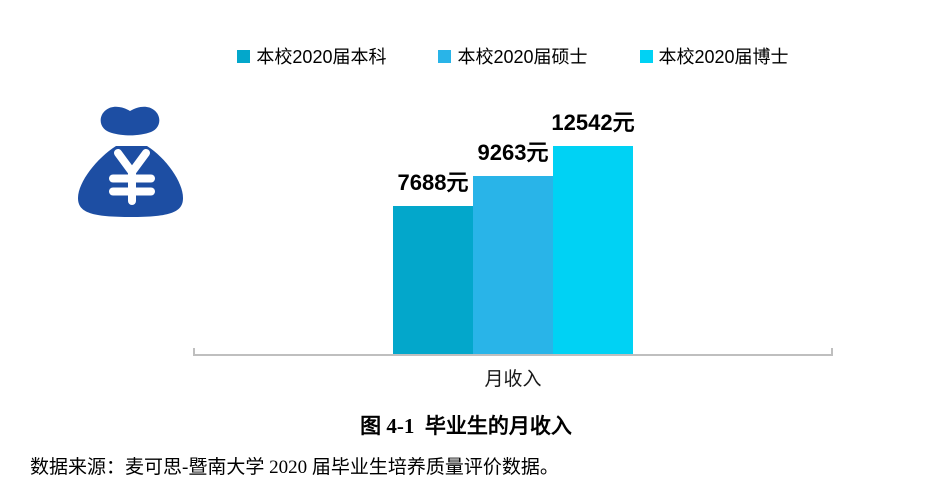 This screenshot has width=932, height=503. What do you see at coordinates (130, 121) in the screenshot?
I see `money-bag-knot` at bounding box center [130, 121].